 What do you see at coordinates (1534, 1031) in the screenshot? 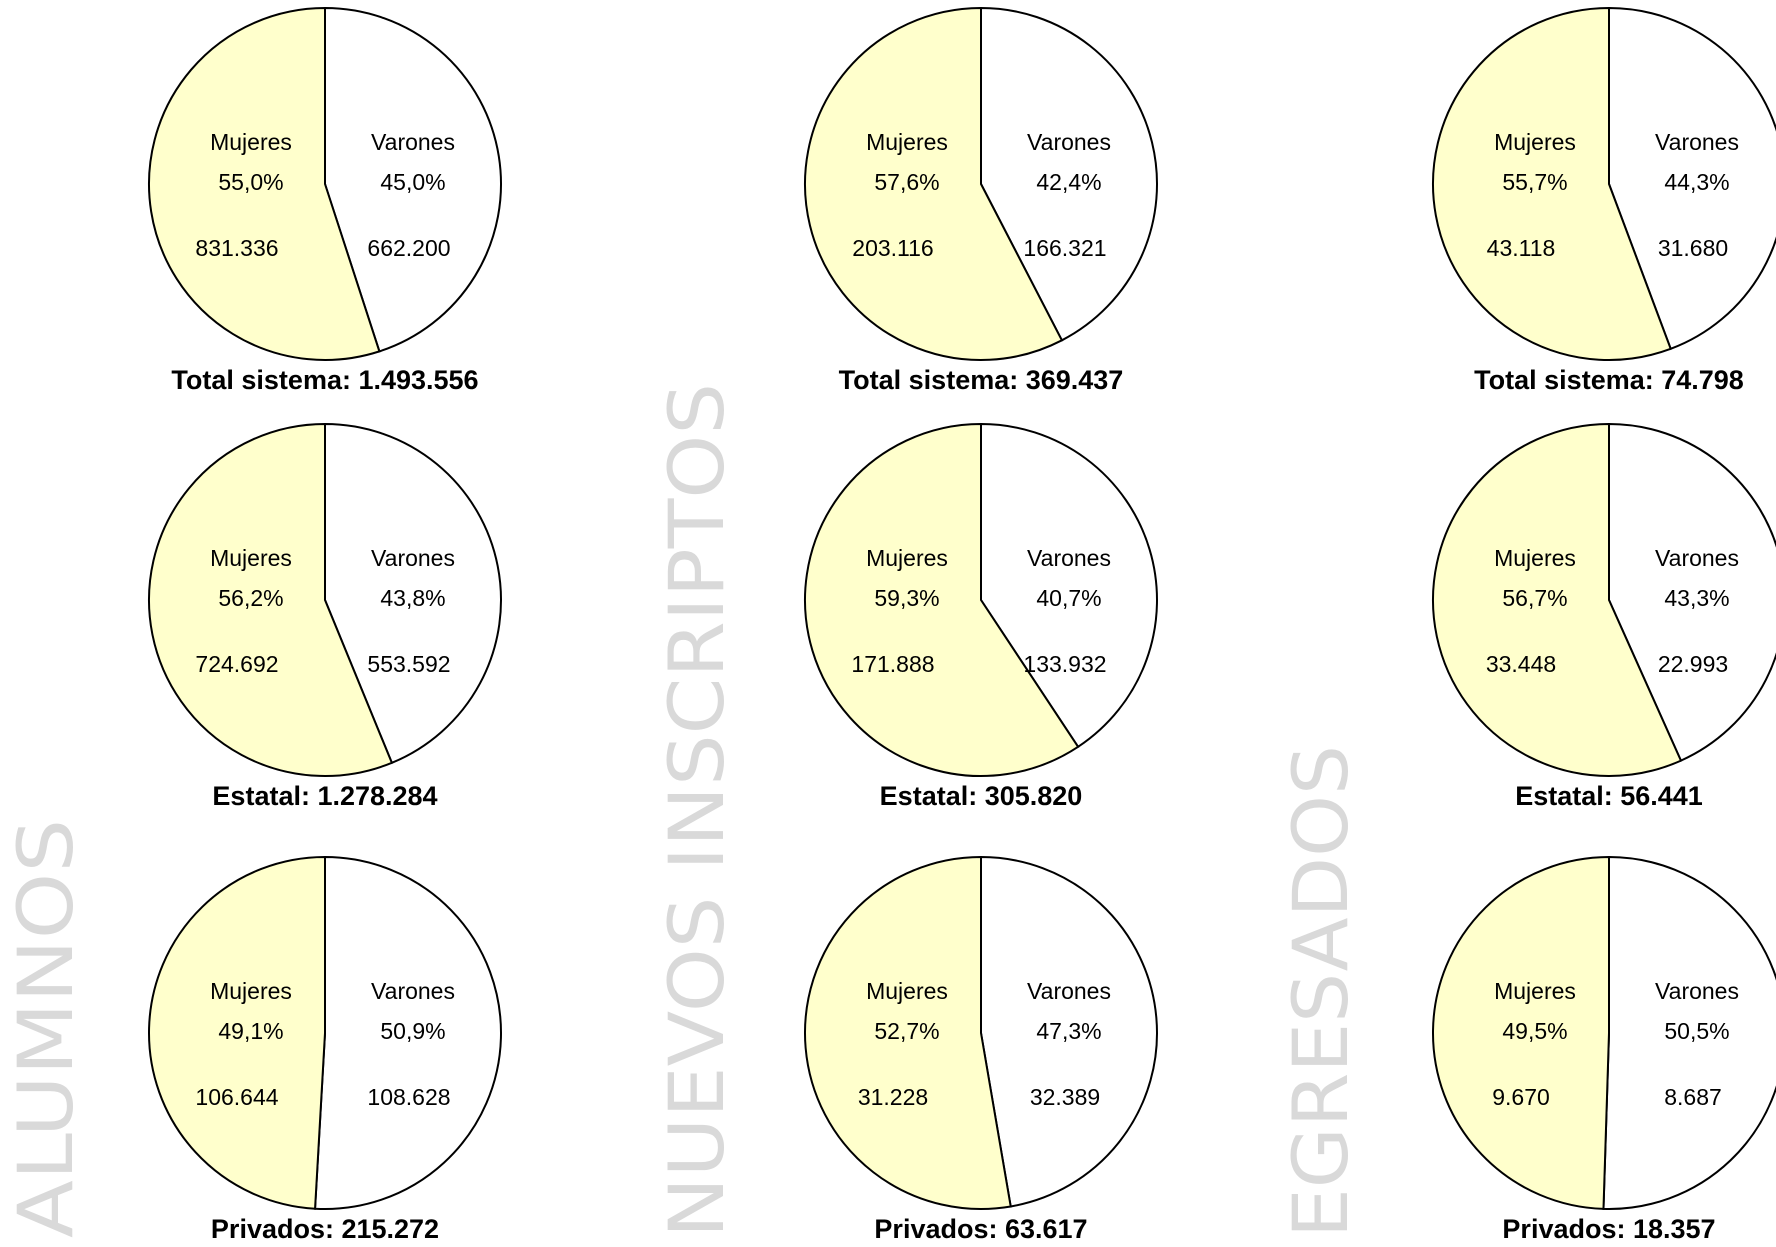
I see `value-label: 49,5%` at bounding box center [1534, 1031].